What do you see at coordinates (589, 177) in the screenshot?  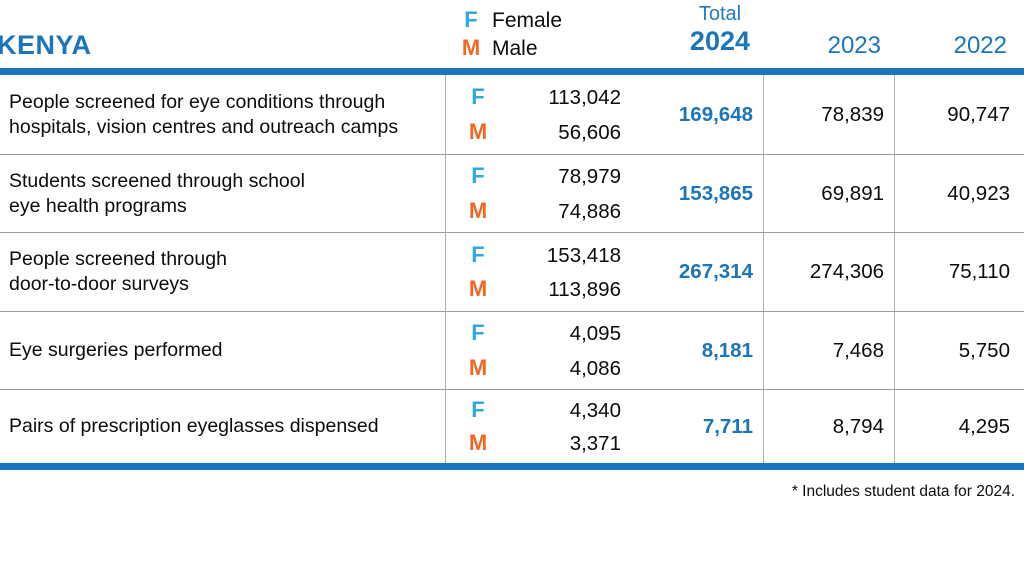 I see `female-value: 78,979` at bounding box center [589, 177].